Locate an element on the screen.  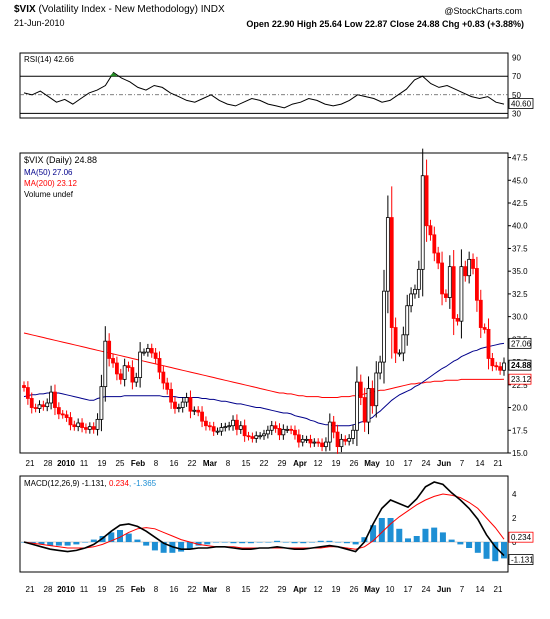
price-y-tick-35.0: 35.0 is located at coordinates (520, 271).